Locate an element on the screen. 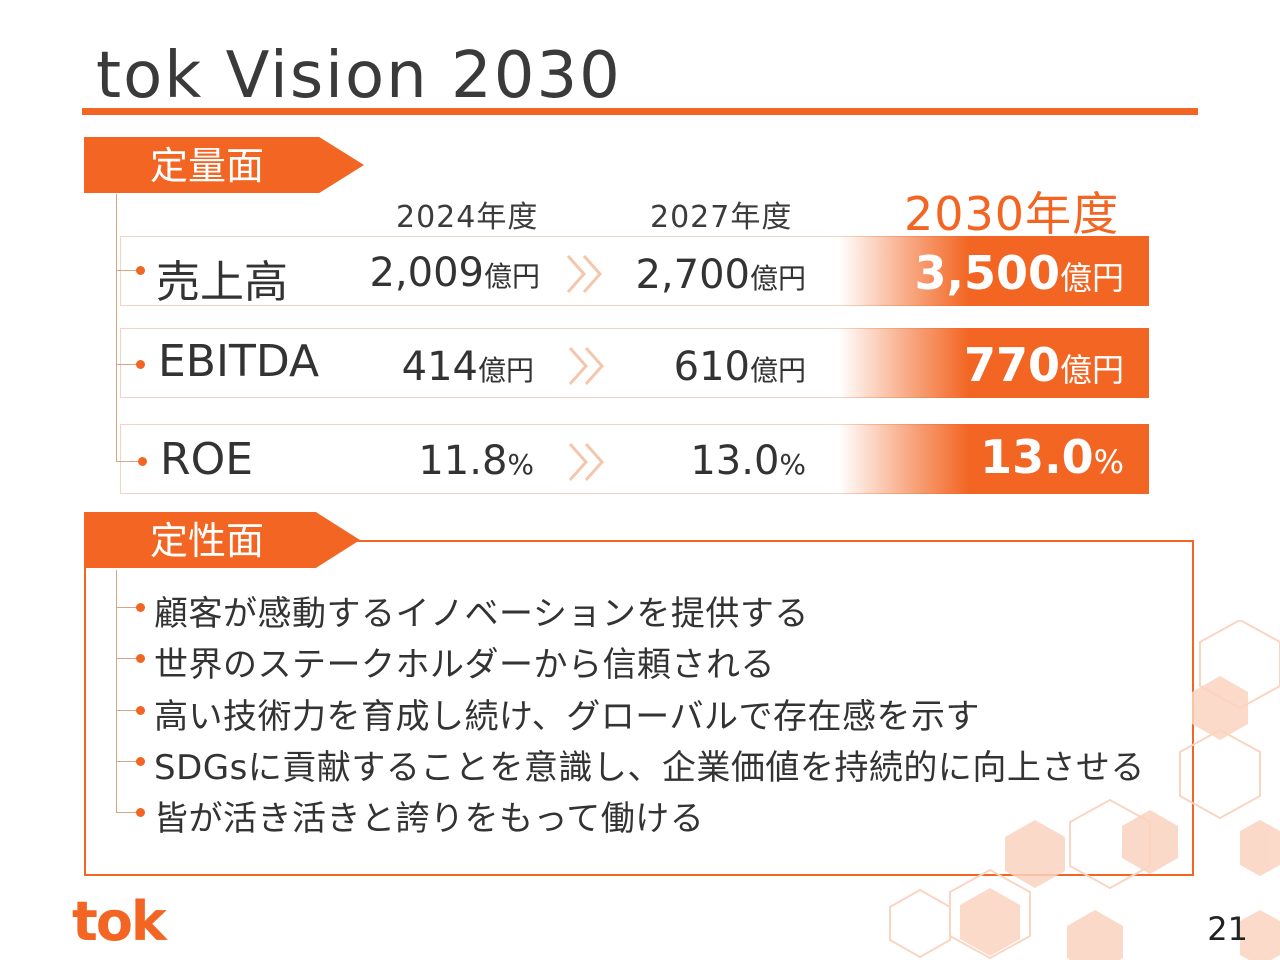 This screenshot has width=1280, height=960. metric-label: 売上高 is located at coordinates (222, 282).